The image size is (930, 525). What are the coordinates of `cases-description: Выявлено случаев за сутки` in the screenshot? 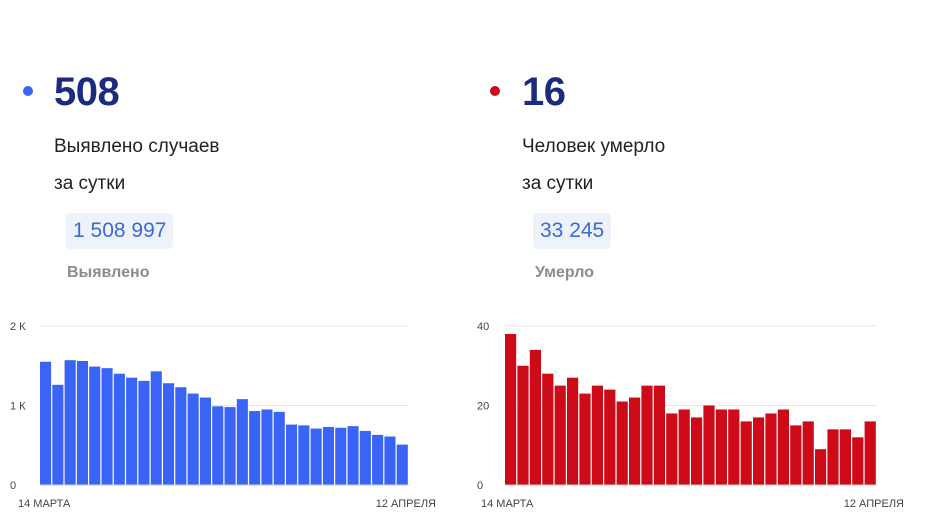 It's located at (184, 165).